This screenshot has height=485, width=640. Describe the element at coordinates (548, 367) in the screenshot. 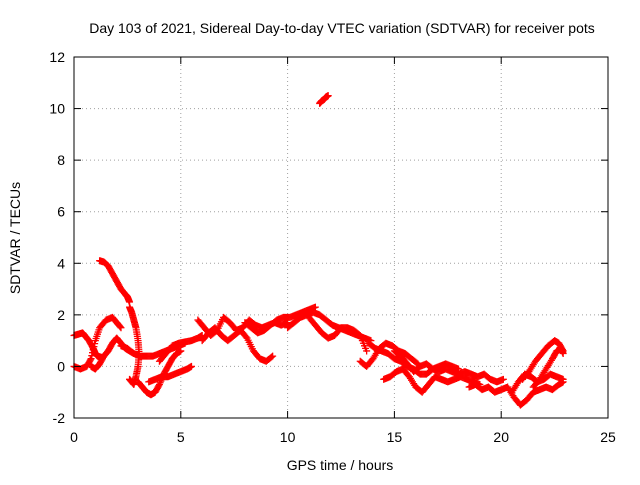

I see `series-track-v` at that location.